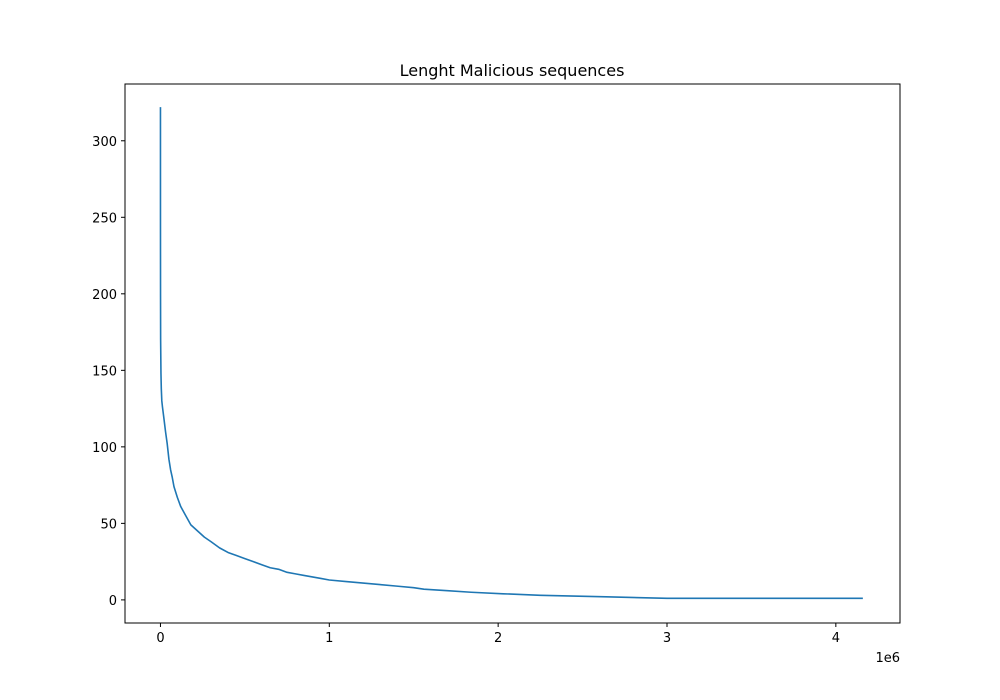  What do you see at coordinates (160, 638) in the screenshot?
I see `x-tick-label: 0` at bounding box center [160, 638].